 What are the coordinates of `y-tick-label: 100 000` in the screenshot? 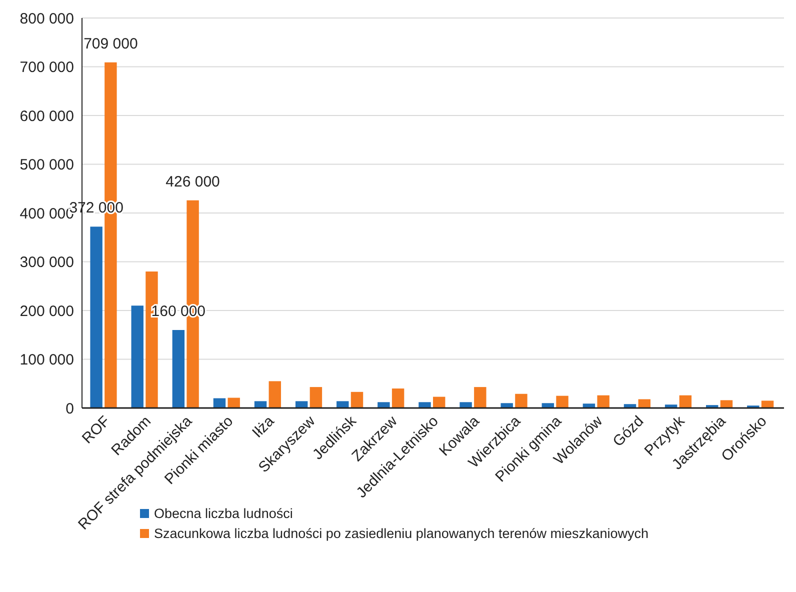 It's located at (47, 360).